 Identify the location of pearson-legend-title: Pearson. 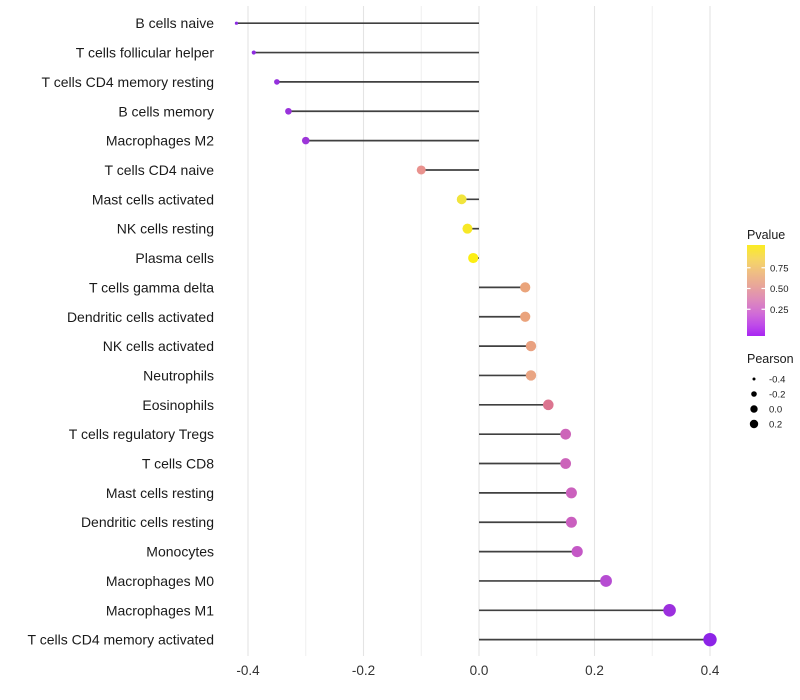
(770, 359).